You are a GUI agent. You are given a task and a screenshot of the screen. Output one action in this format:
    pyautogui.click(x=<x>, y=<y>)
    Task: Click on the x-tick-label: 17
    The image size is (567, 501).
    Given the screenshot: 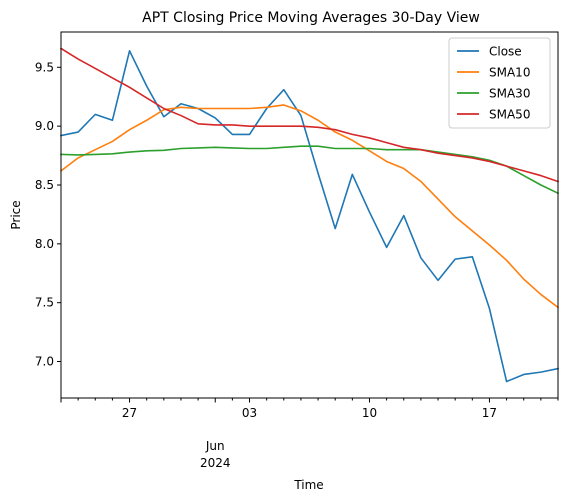 What is the action you would take?
    pyautogui.click(x=489, y=413)
    